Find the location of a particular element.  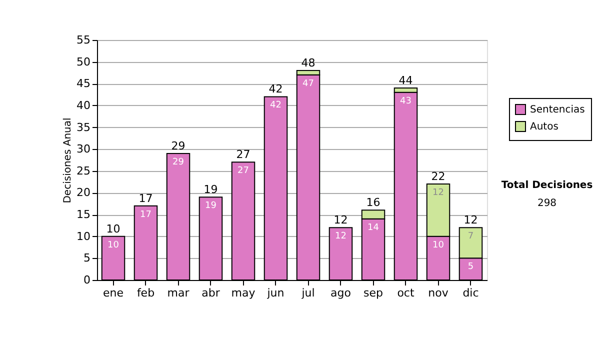

text: Total Decisiones is located at coordinates (547, 185).